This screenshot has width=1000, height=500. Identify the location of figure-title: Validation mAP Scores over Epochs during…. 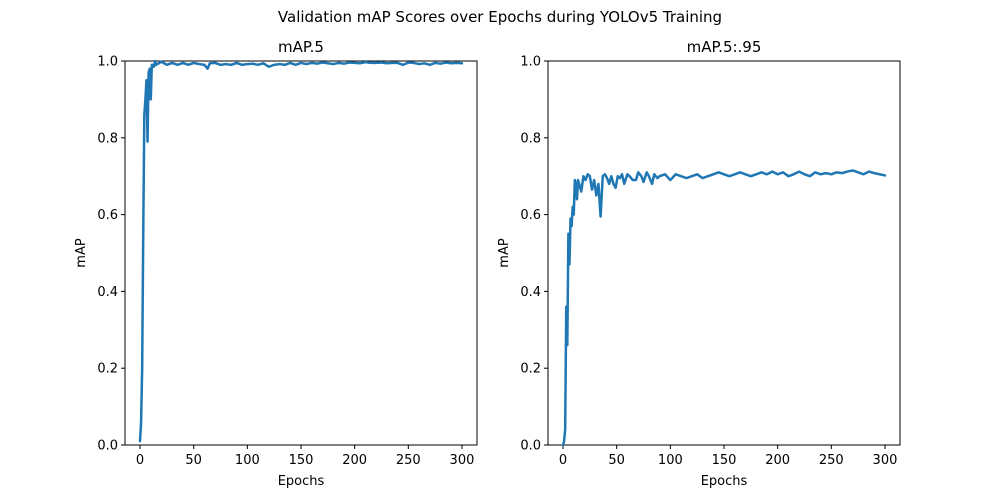
(500, 17).